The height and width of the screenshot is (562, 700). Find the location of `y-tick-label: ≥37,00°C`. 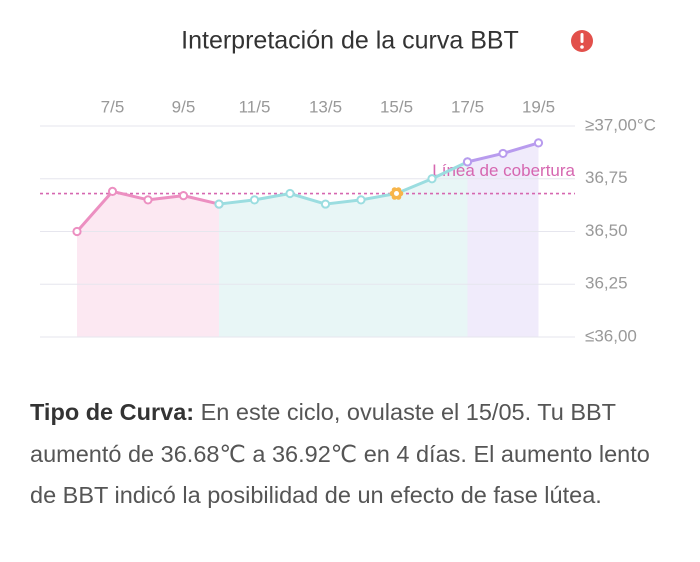

y-tick-label: ≥37,00°C is located at coordinates (620, 124).